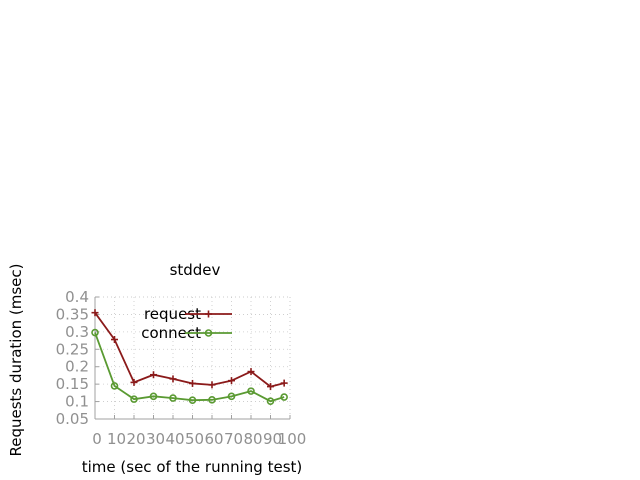 The width and height of the screenshot is (640, 480). Describe the element at coordinates (155, 439) in the screenshot. I see `x-tick-label: 30` at that location.